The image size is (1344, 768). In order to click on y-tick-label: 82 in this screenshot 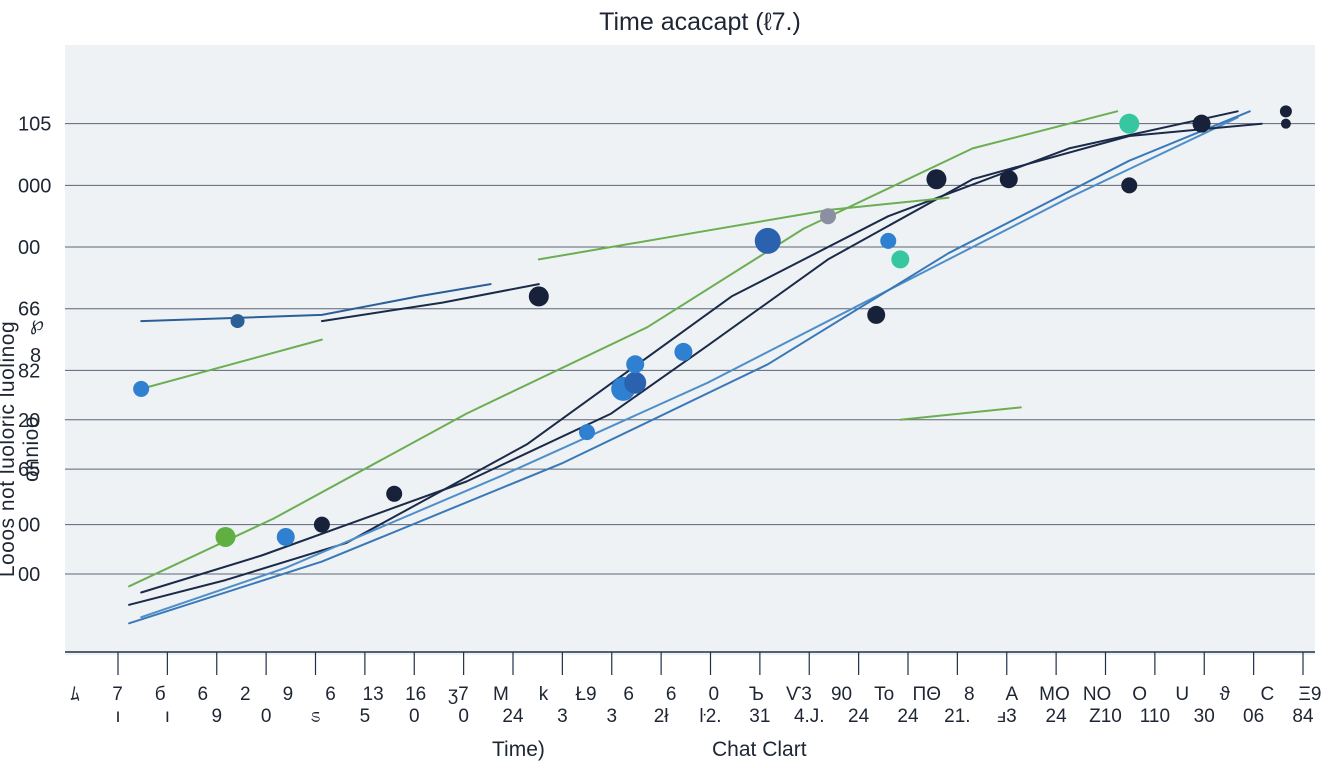, I will do `click(29, 371)`.